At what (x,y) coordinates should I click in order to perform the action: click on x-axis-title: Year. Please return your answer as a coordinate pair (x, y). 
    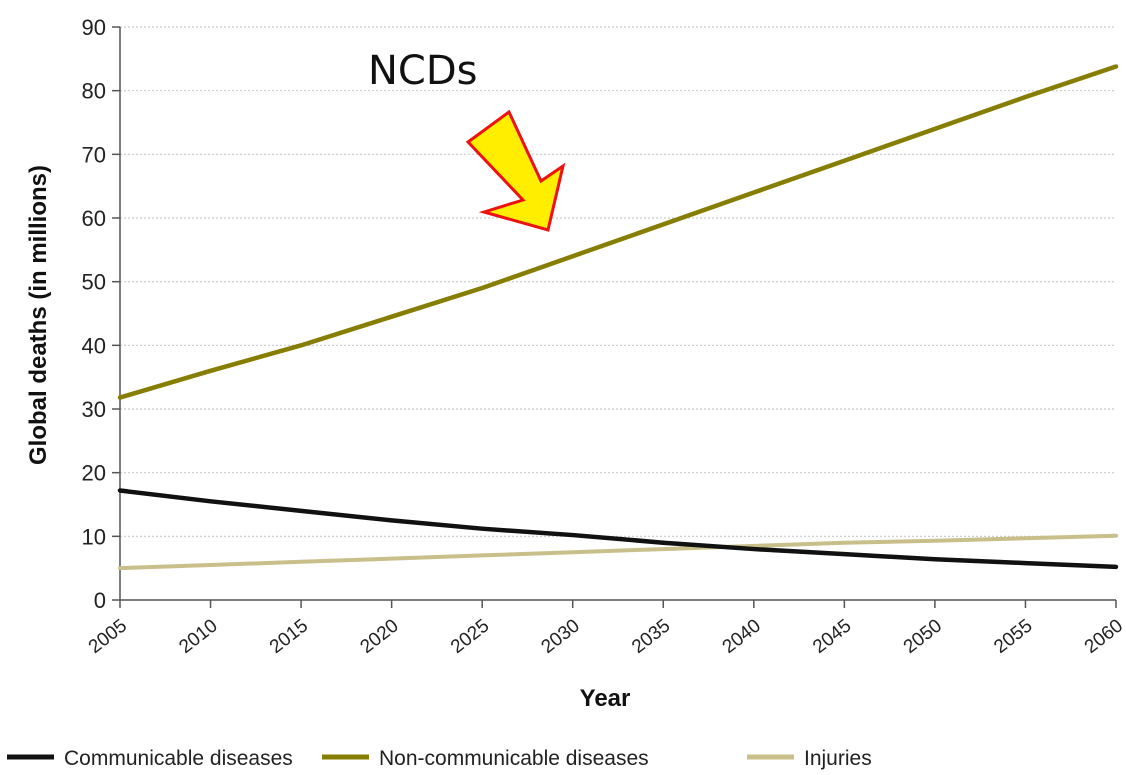
    Looking at the image, I should click on (605, 698).